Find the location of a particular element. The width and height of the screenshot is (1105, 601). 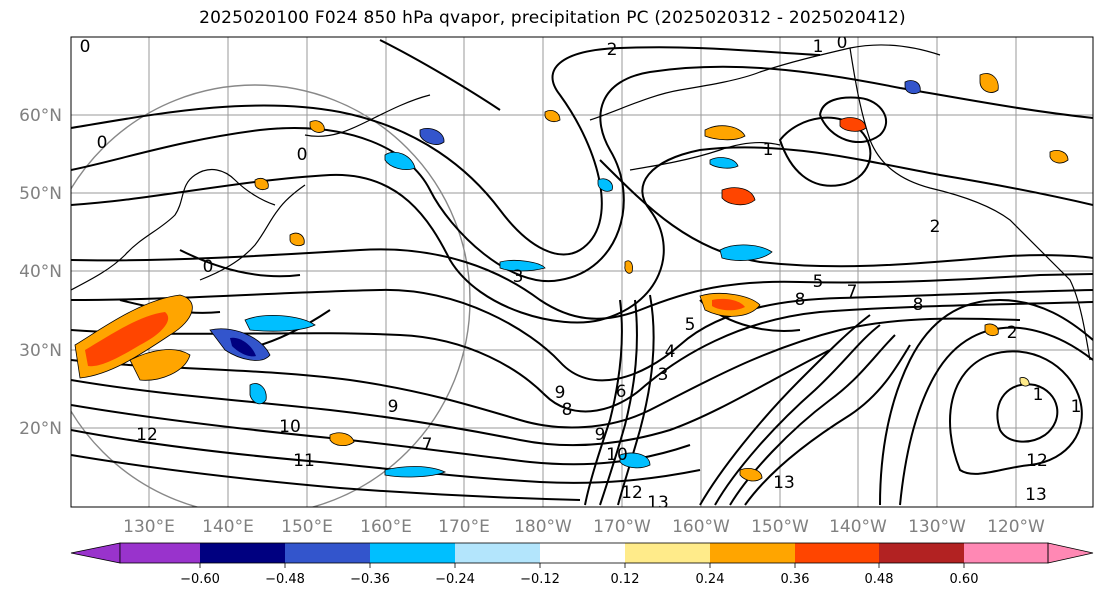

longitude-label: 160°W is located at coordinates (701, 527).